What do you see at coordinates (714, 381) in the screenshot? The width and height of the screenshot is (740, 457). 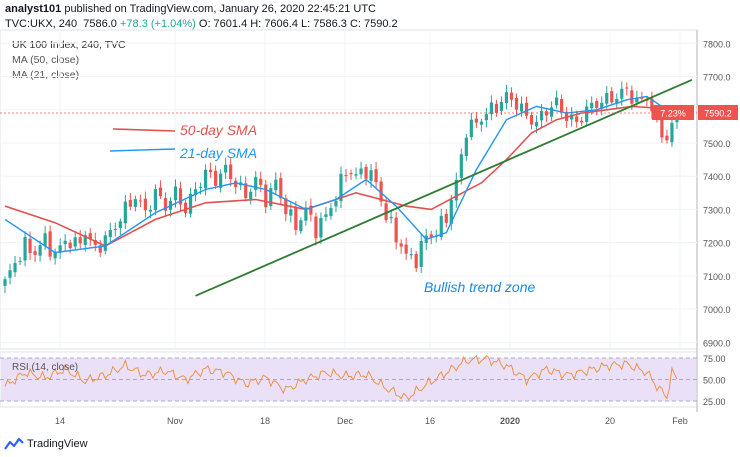 I see `rsi-tick-50: 50.00` at bounding box center [714, 381].